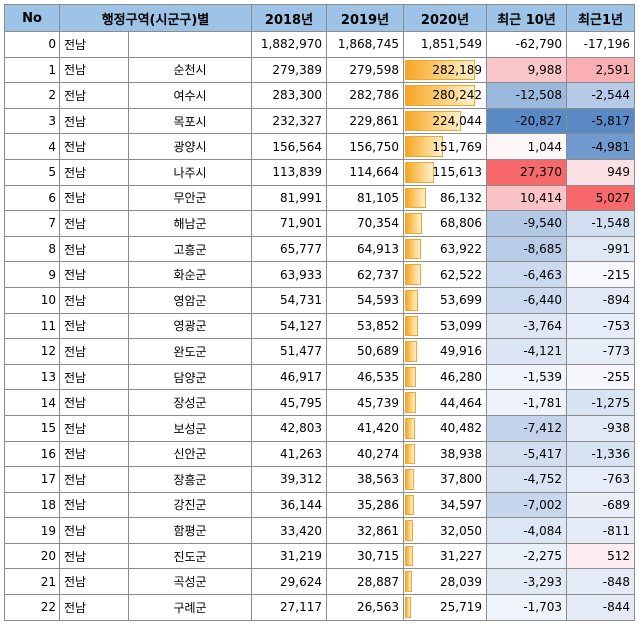 The width and height of the screenshot is (638, 633). Describe the element at coordinates (526, 377) in the screenshot. I see `cell-change-10y: -1,539` at that location.